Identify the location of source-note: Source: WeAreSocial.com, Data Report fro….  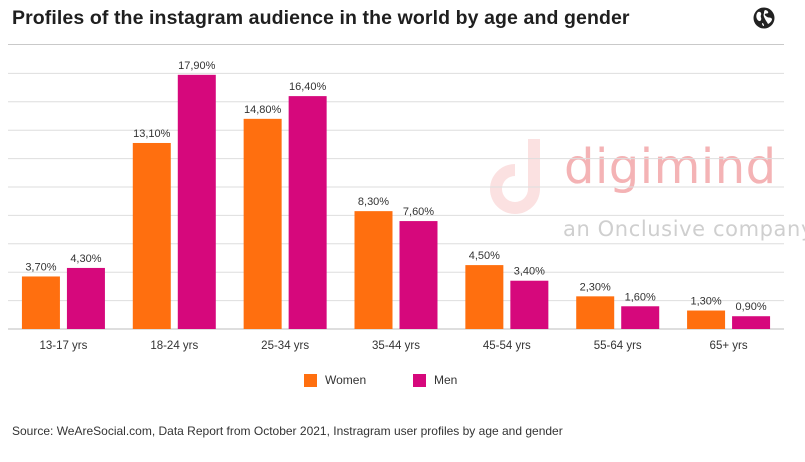
(287, 431).